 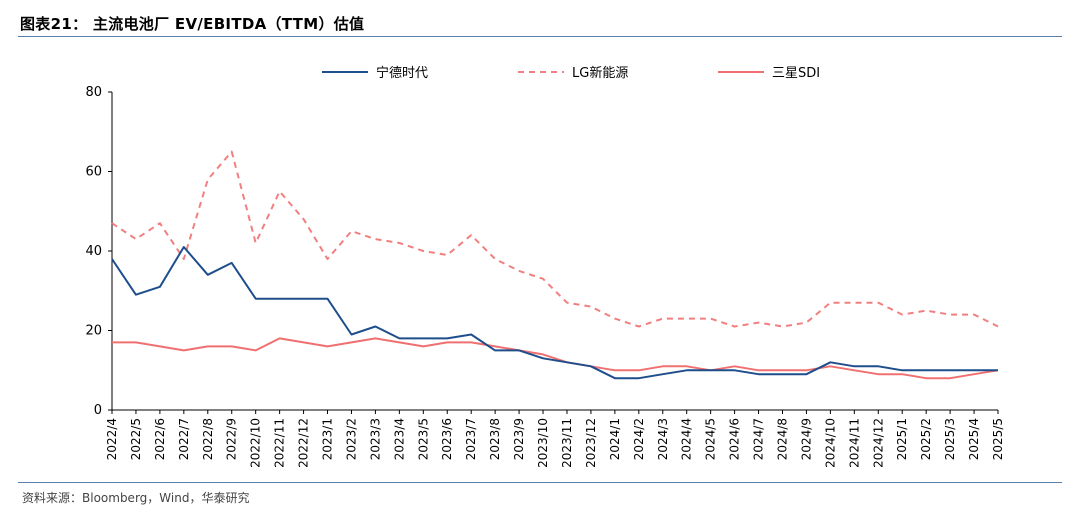 What do you see at coordinates (208, 439) in the screenshot?
I see `x-tick-label: 2022/8` at bounding box center [208, 439].